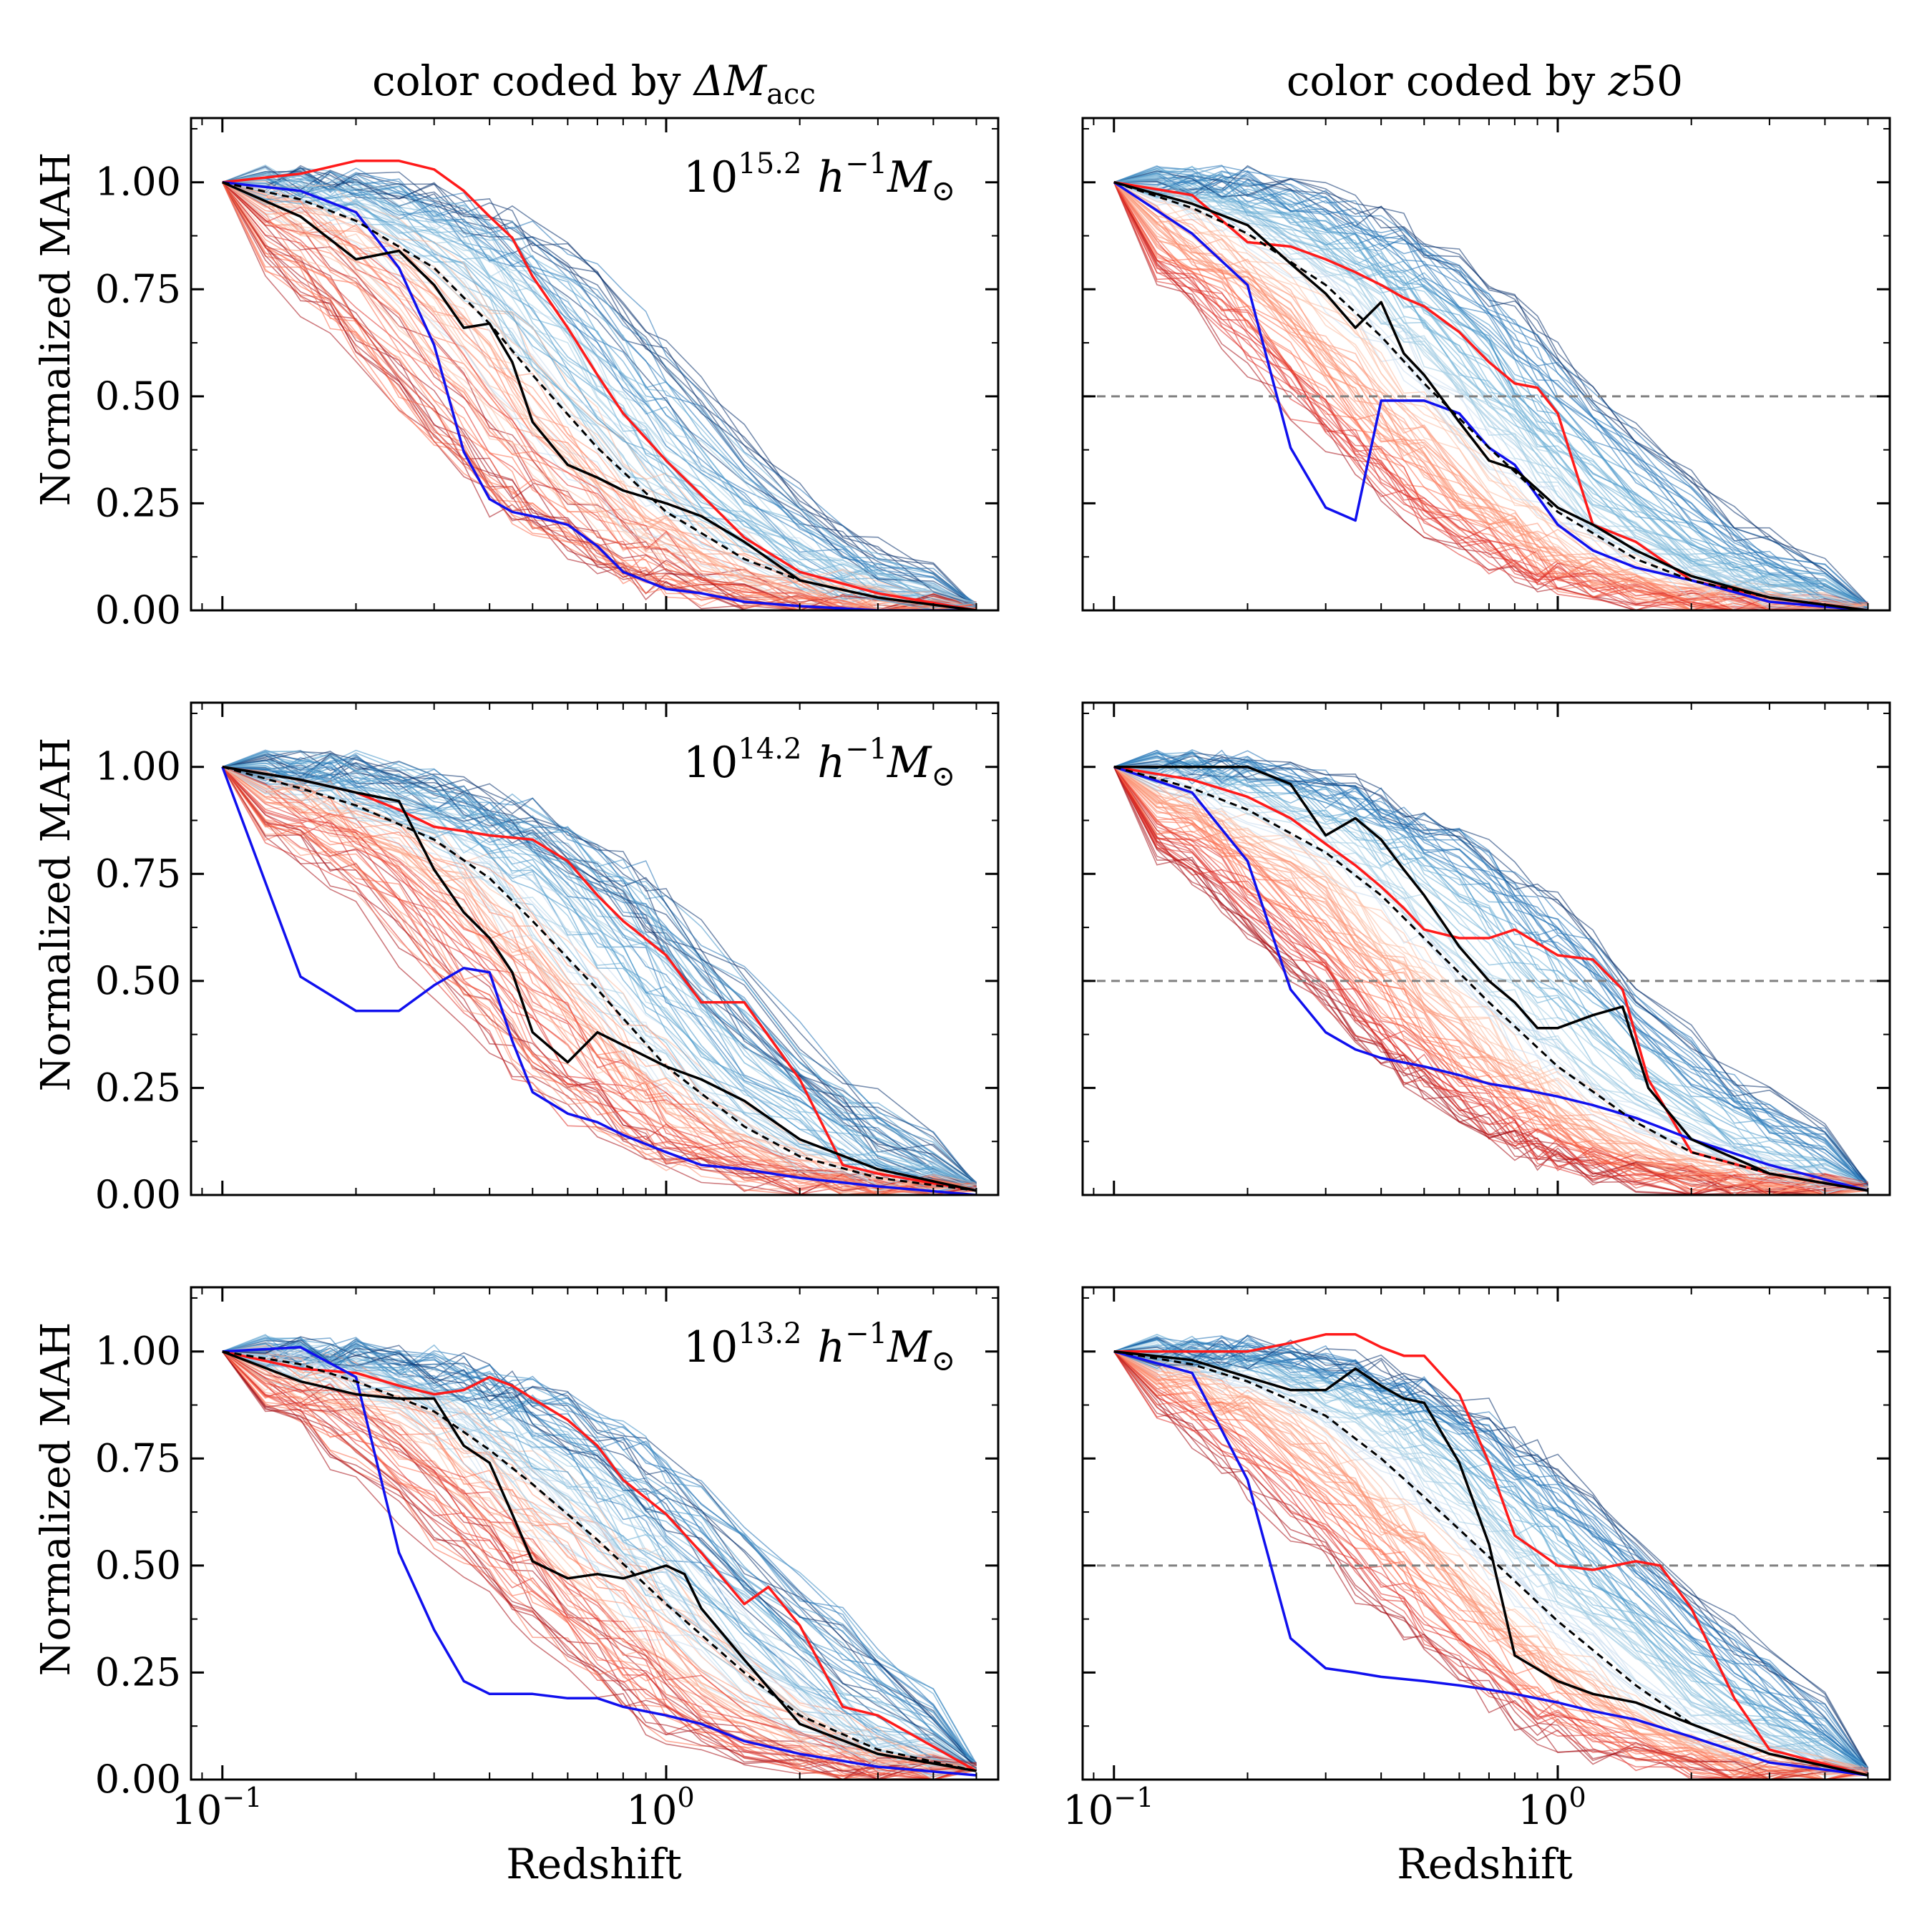 This screenshot has width=1932, height=1932. I want to click on series-high-z50, so click(1490, 978).